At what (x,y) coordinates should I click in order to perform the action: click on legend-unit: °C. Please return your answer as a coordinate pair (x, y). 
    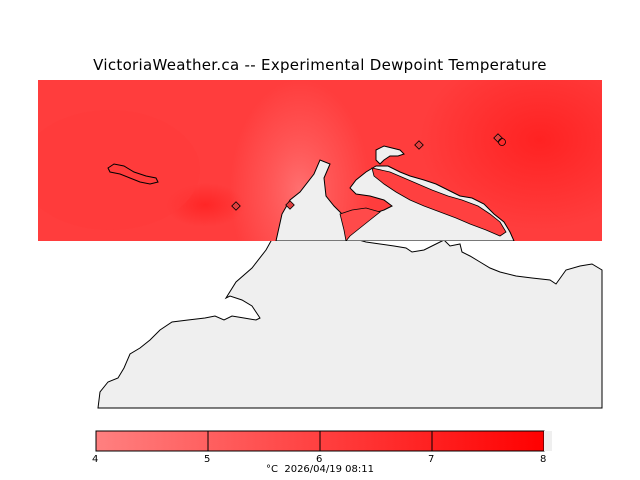
    Looking at the image, I should click on (272, 469).